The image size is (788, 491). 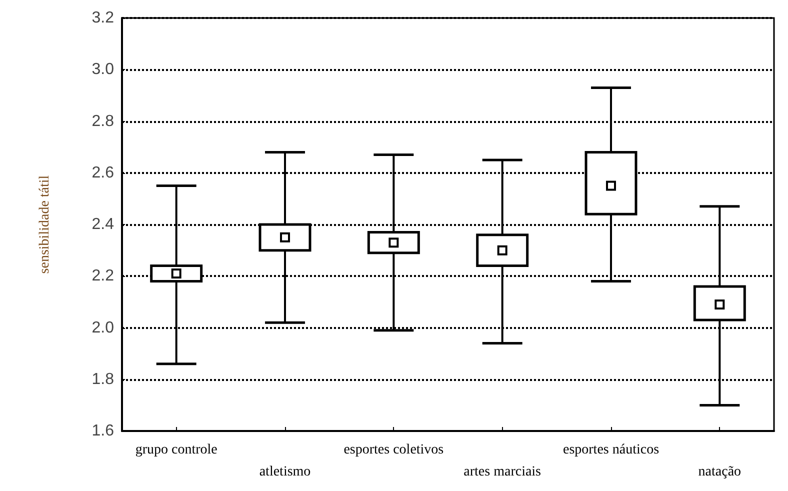 What do you see at coordinates (103, 431) in the screenshot?
I see `y-tick-label: 1.6` at bounding box center [103, 431].